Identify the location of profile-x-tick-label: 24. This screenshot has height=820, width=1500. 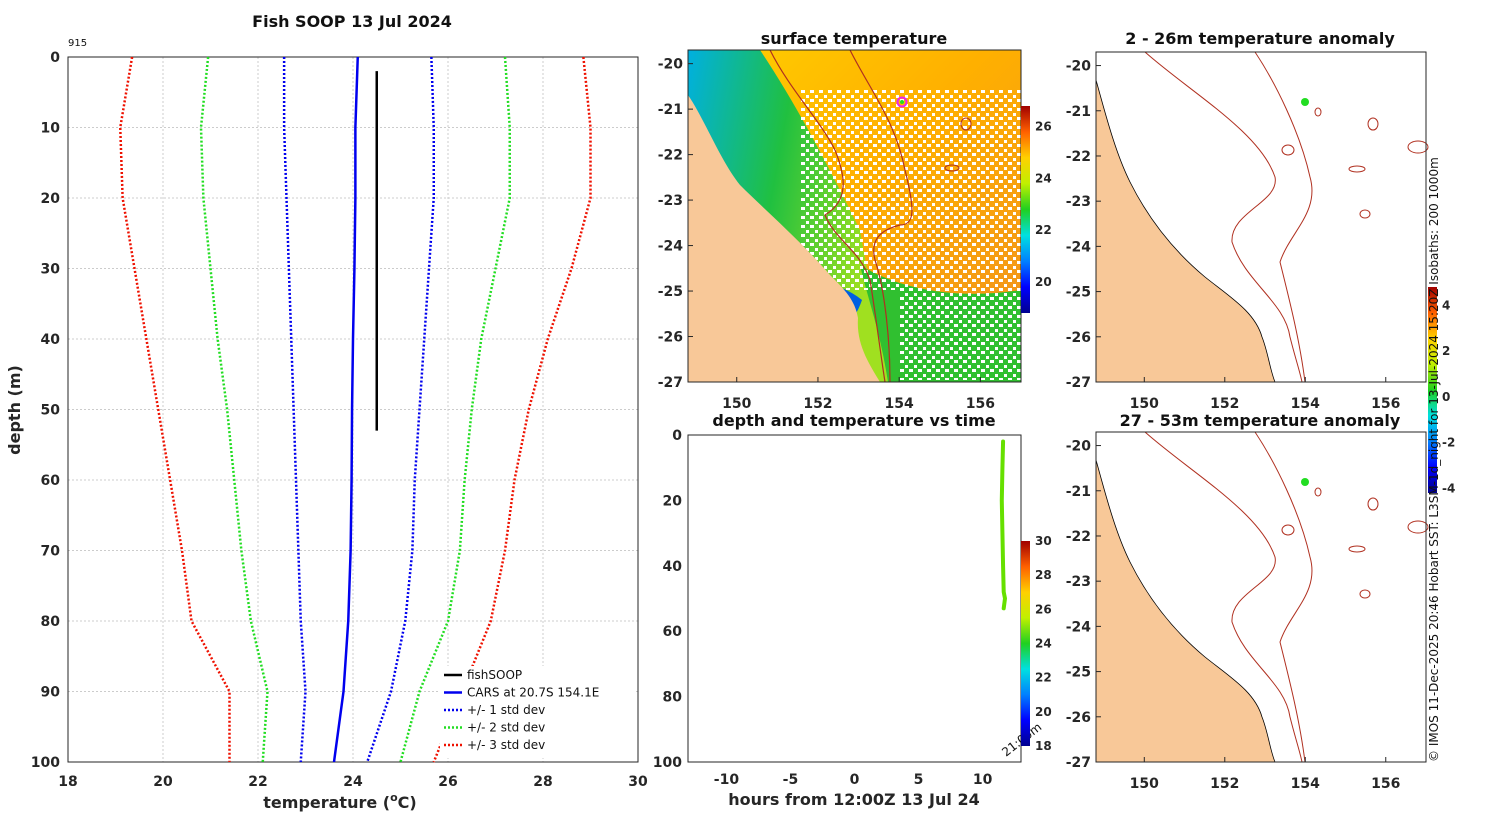
(353, 782).